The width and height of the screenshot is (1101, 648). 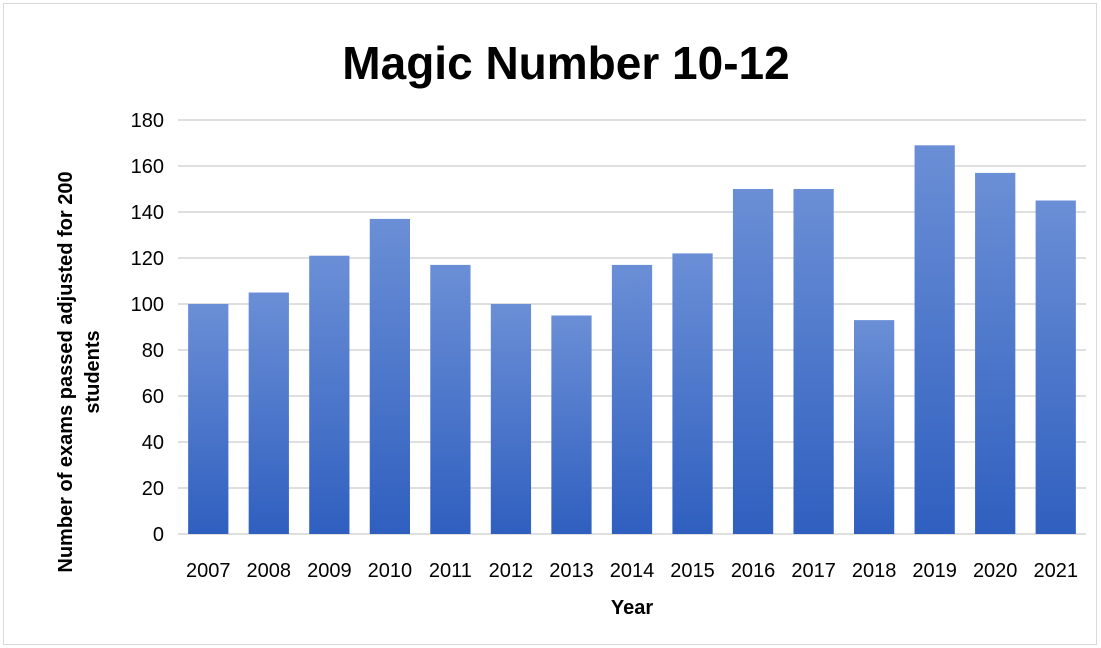 I want to click on y-axis-label-line-1: Number of exams passed adjusted for 200, so click(x=66, y=371).